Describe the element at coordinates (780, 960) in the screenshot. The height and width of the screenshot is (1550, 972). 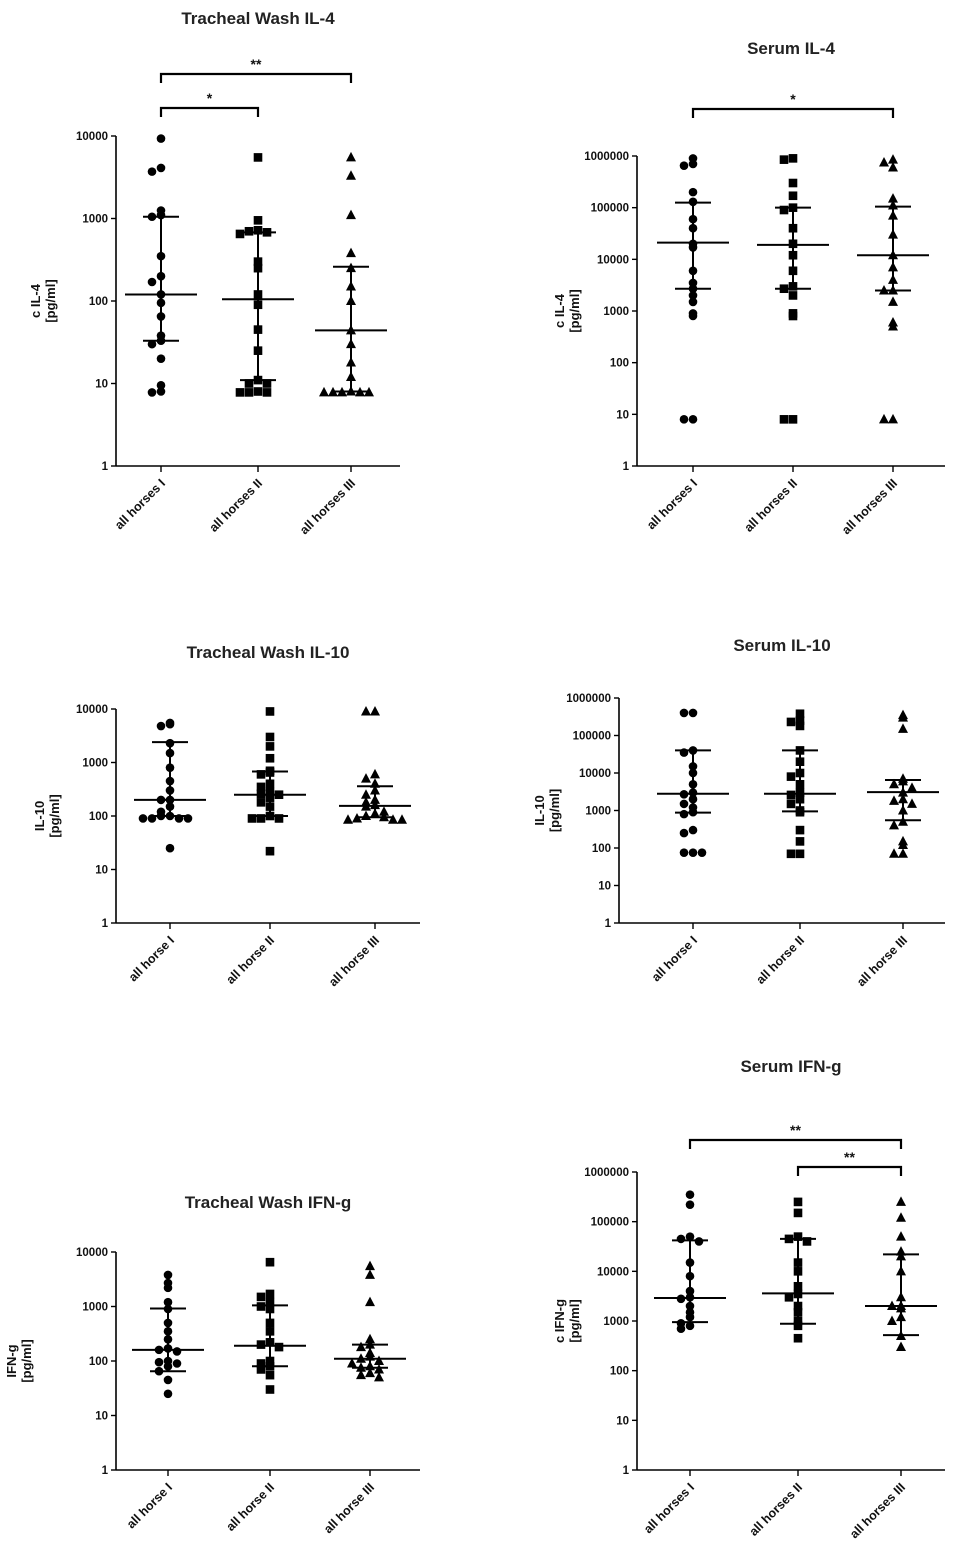
I see `x-tick-label: all horse II` at that location.